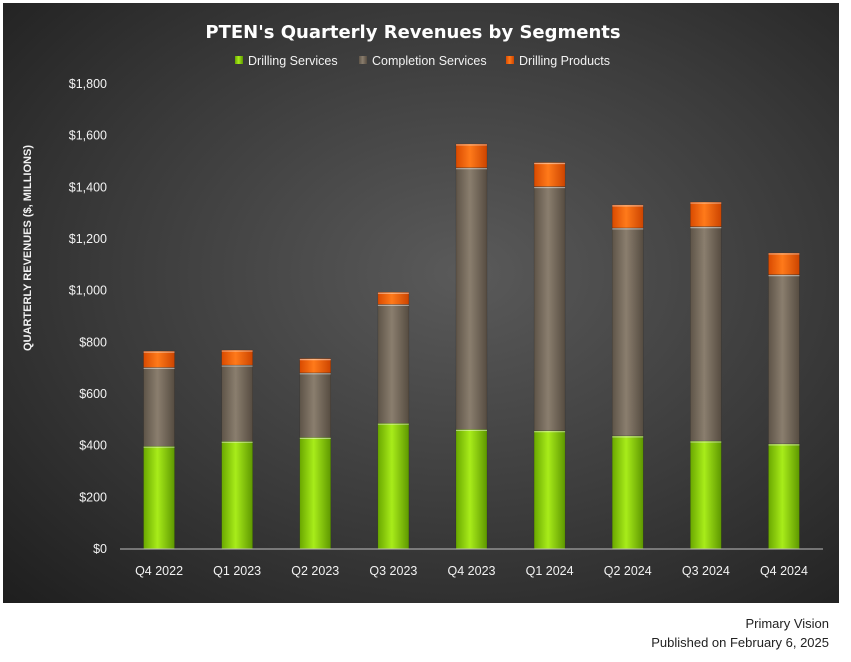 The image size is (851, 662). I want to click on x-tick-label: Q3 2023, so click(393, 571).